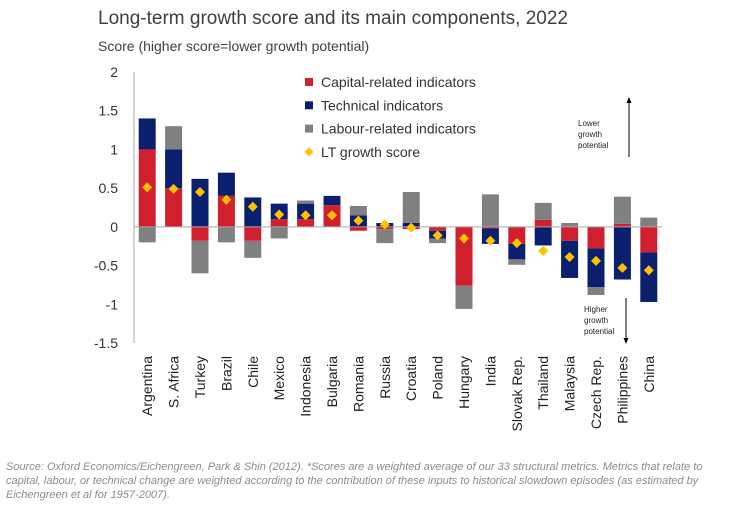 This screenshot has height=512, width=742. Describe the element at coordinates (570, 383) in the screenshot. I see `x-tick-label: Malaysia` at that location.